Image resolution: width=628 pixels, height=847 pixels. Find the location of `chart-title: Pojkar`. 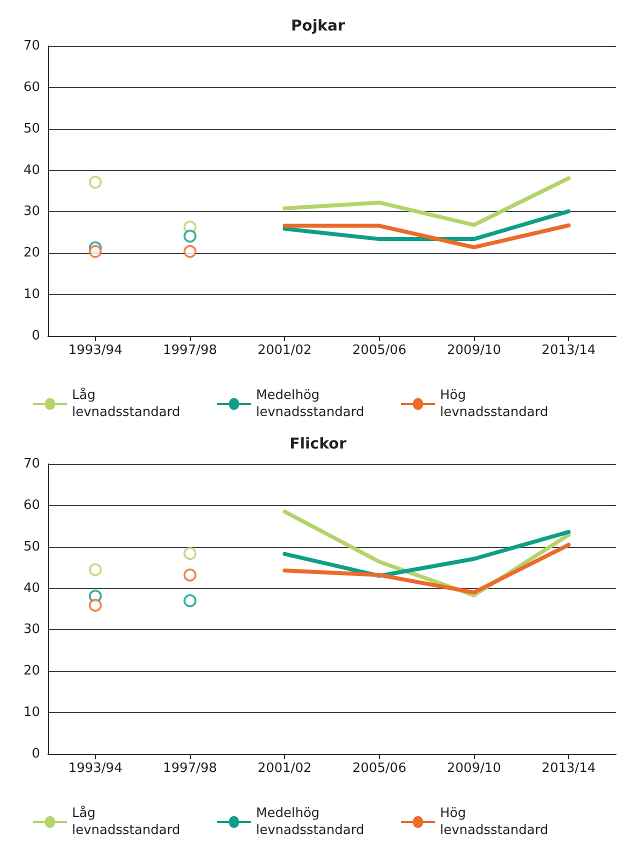

chart-title: Pojkar is located at coordinates (318, 25).